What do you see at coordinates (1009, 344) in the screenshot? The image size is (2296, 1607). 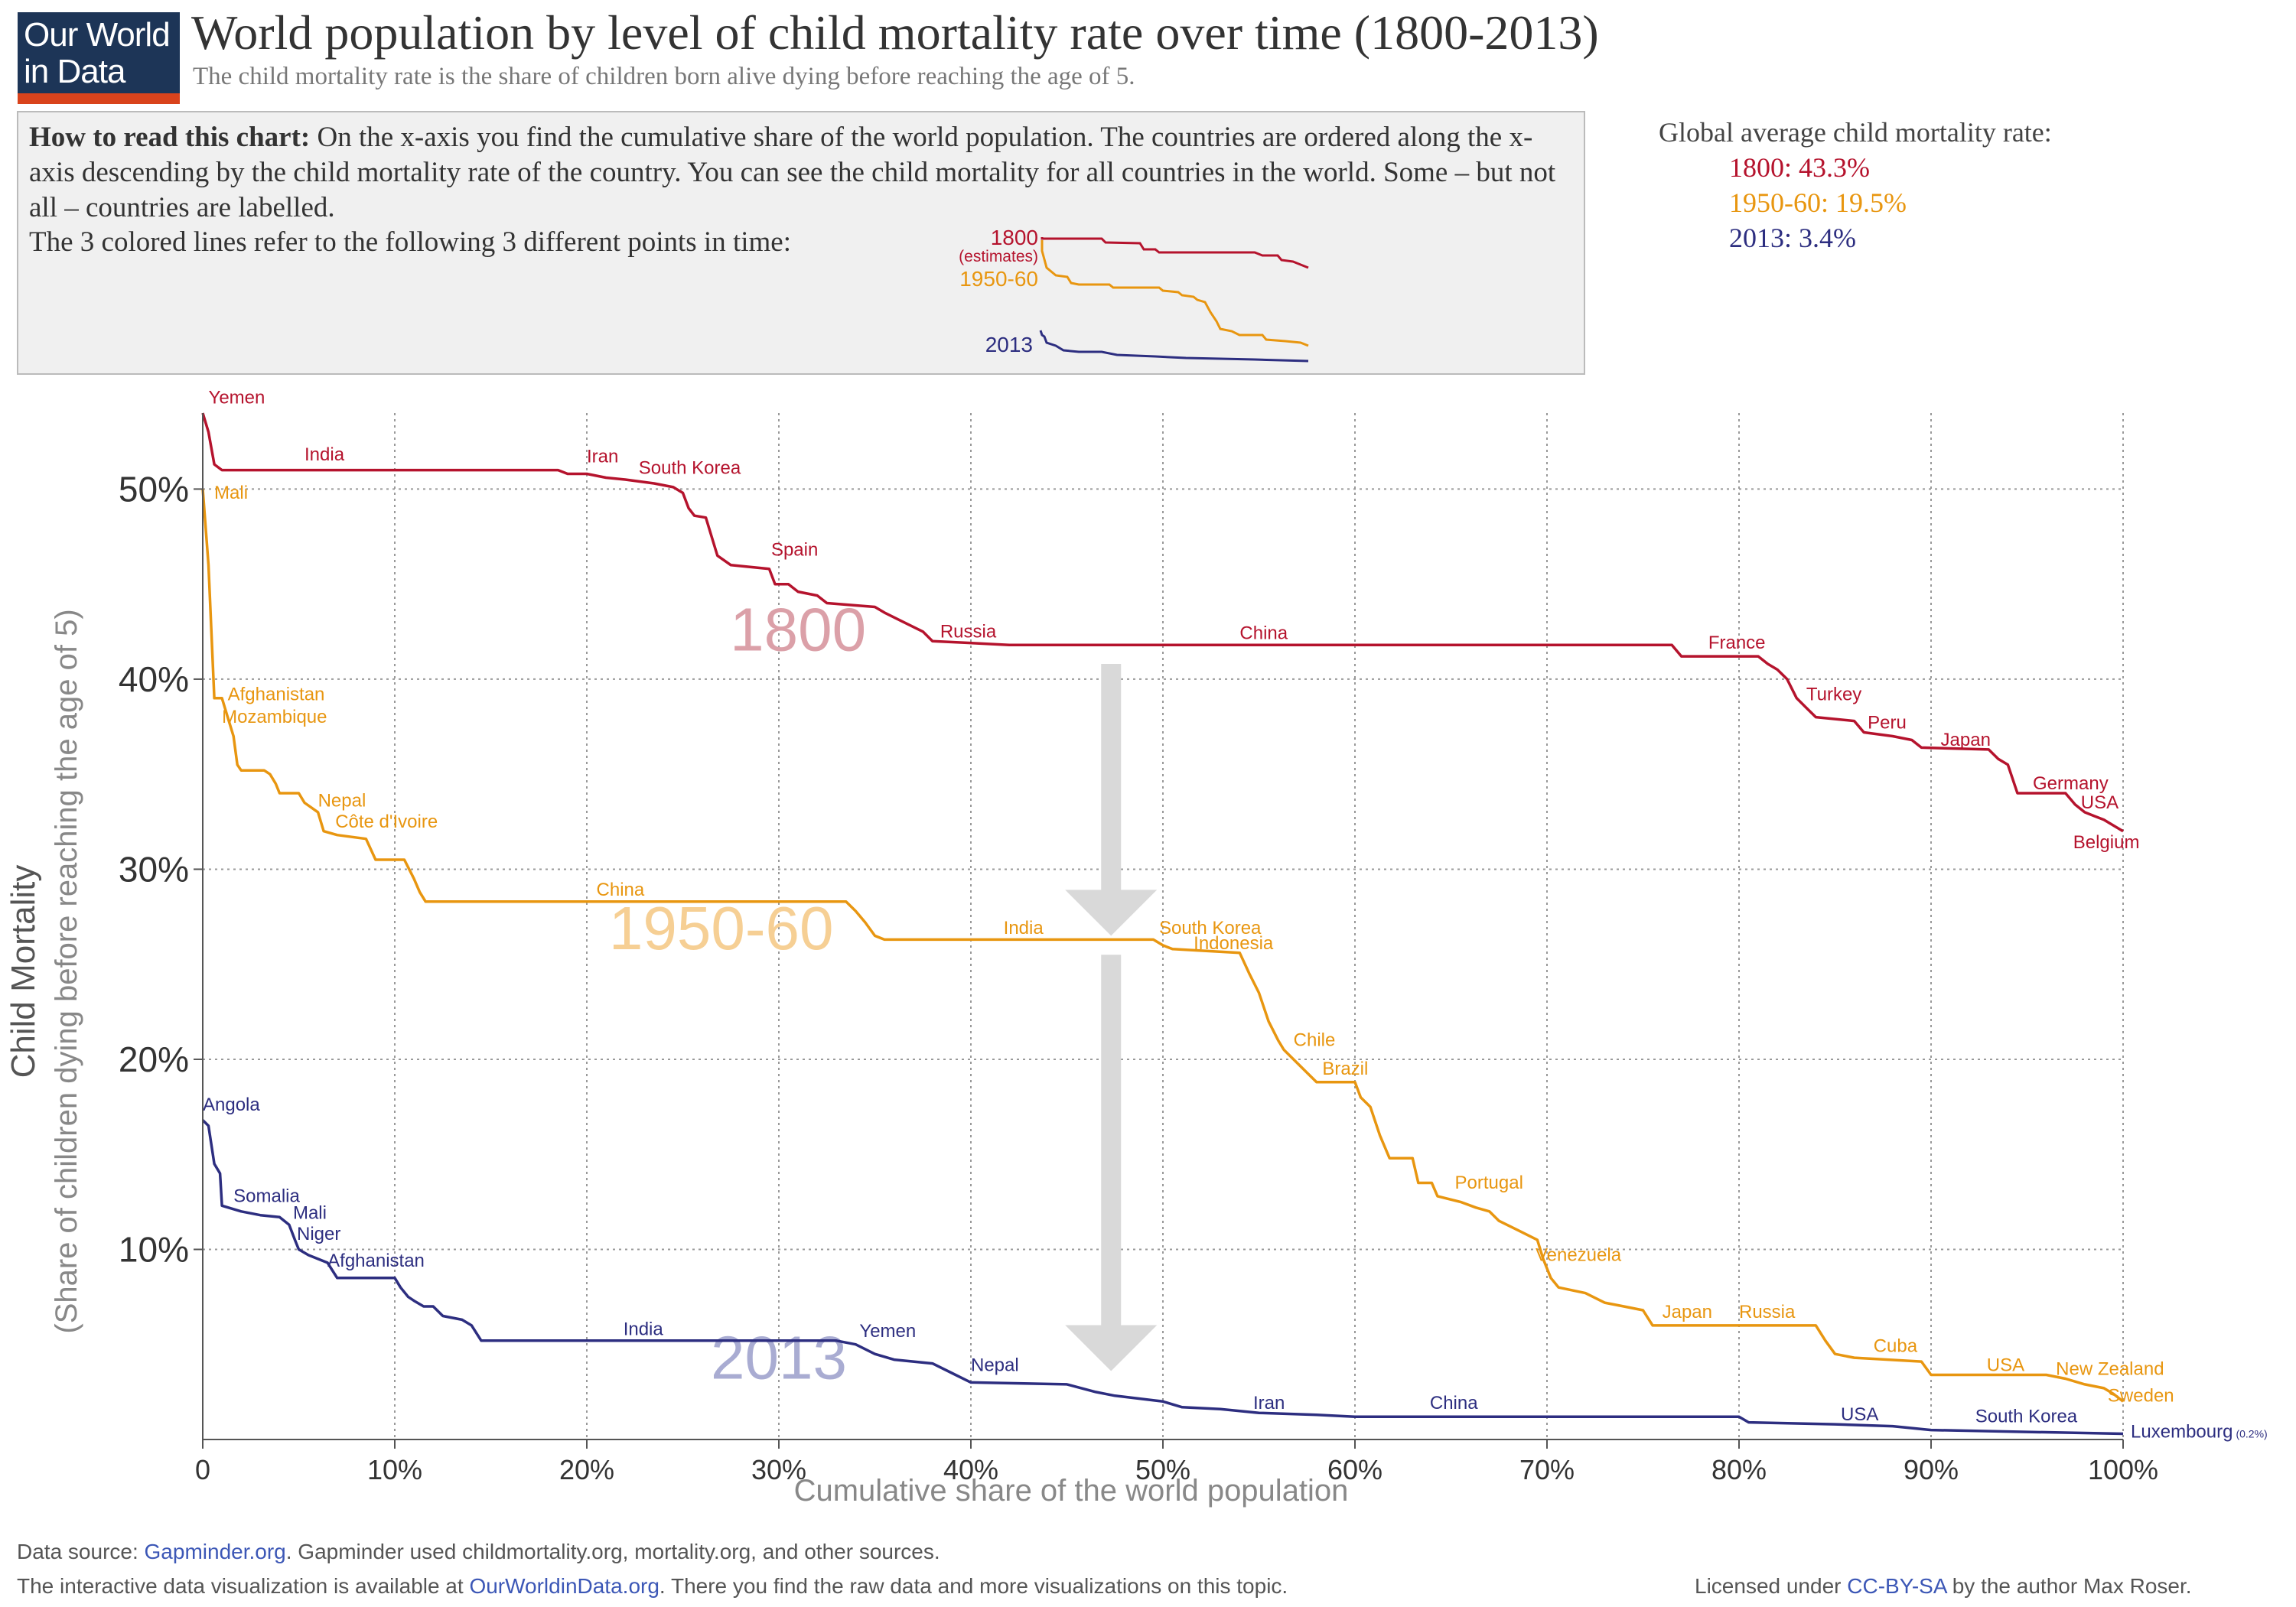 I see `mini-legend-2013: 2013` at bounding box center [1009, 344].